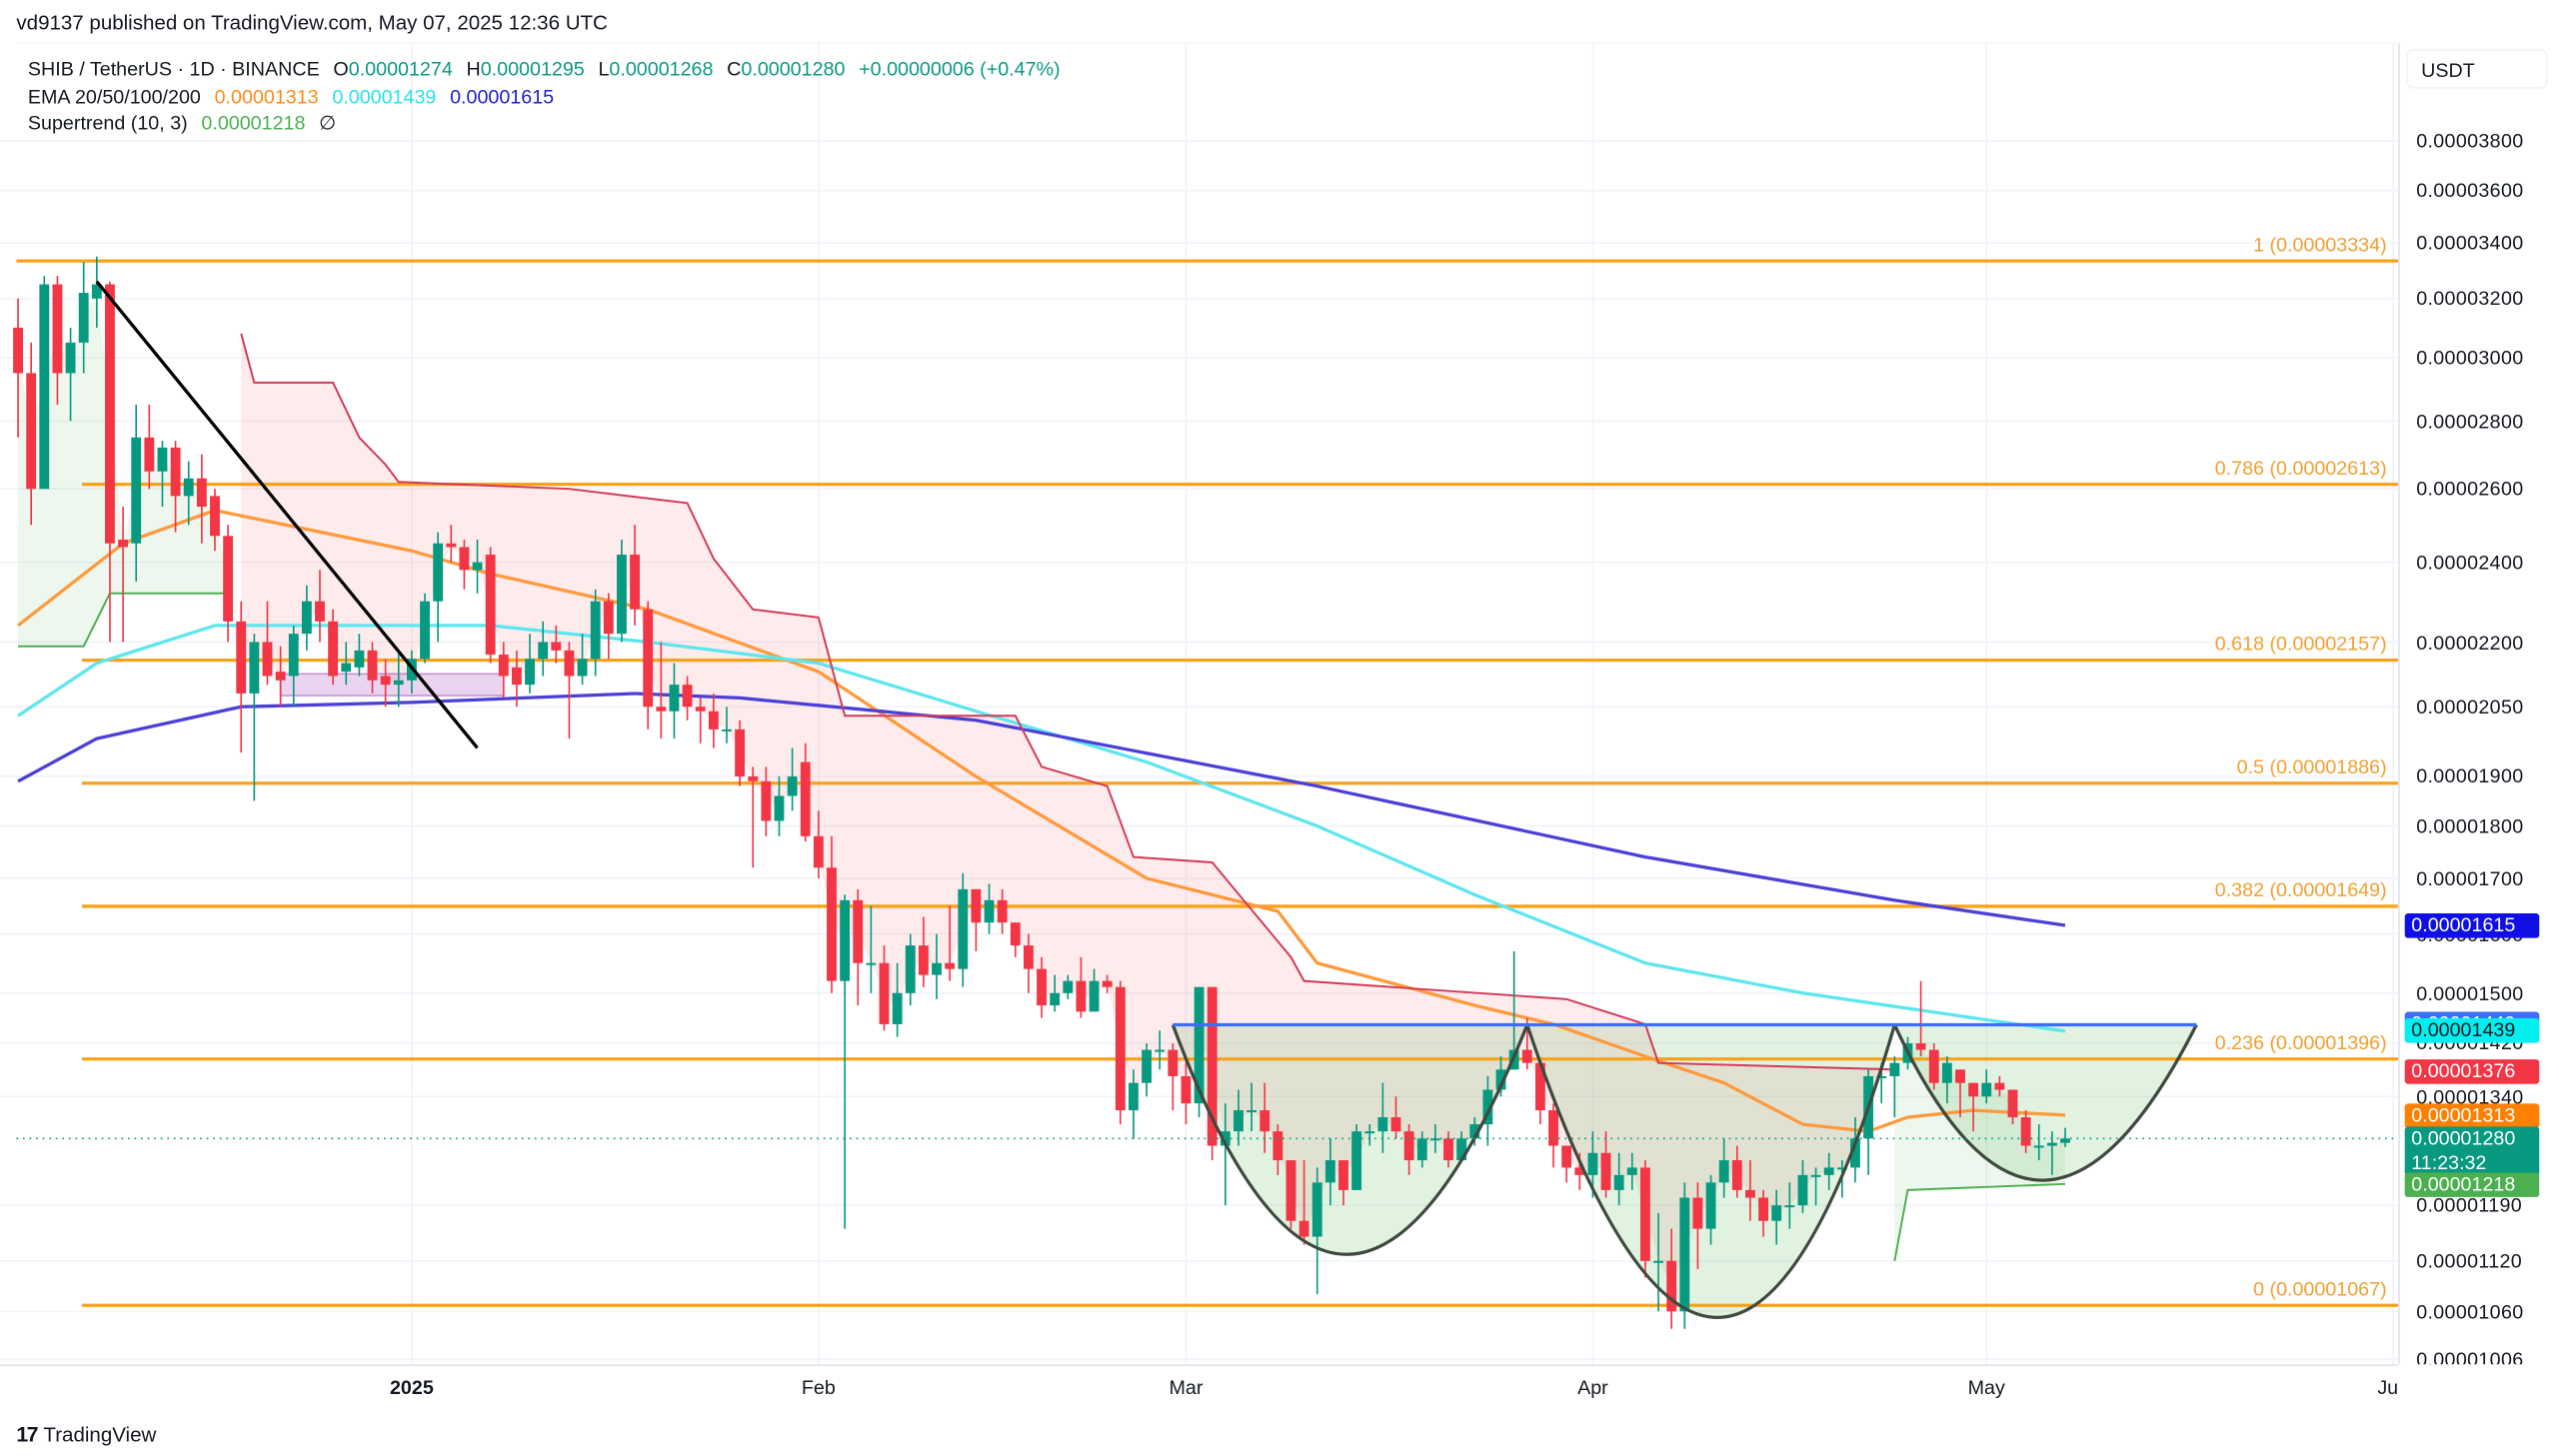 The height and width of the screenshot is (1456, 2559). Describe the element at coordinates (2477, 69) in the screenshot. I see `currency-selector: USDT` at that location.